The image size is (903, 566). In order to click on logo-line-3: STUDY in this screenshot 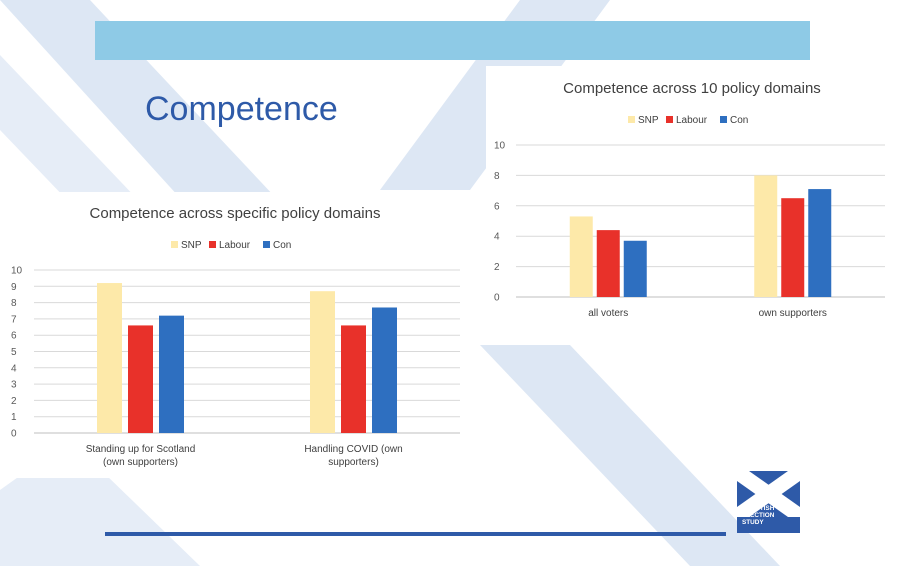, I will do `click(753, 522)`.